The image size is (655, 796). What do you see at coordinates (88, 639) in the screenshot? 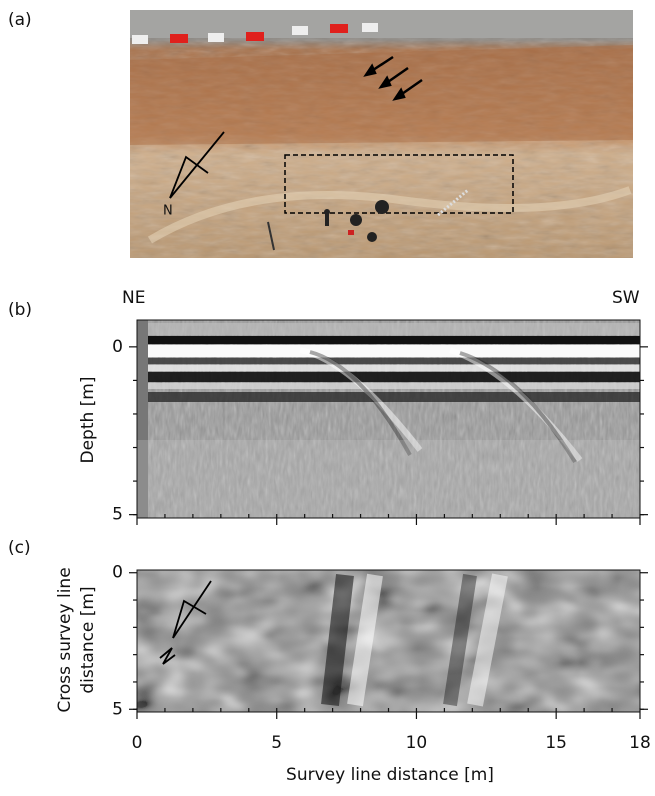
I see `y-axis-label: distance [m]` at bounding box center [88, 639].